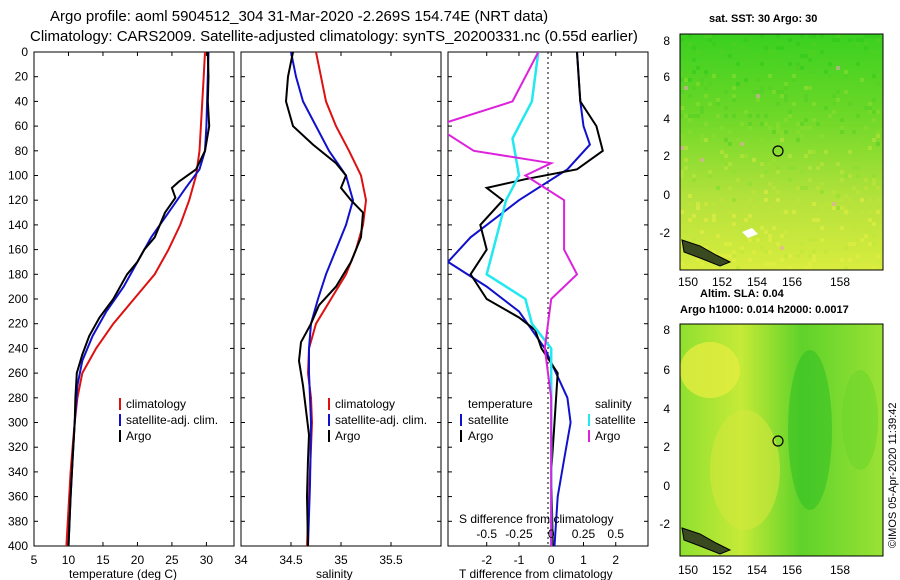  What do you see at coordinates (138, 299) in the screenshot?
I see `temperature-satellite-line` at bounding box center [138, 299].